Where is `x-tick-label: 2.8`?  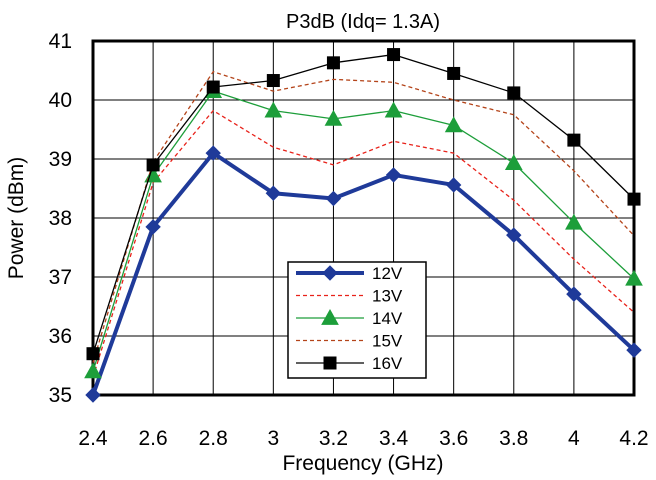 x-tick-label: 2.8 is located at coordinates (213, 438).